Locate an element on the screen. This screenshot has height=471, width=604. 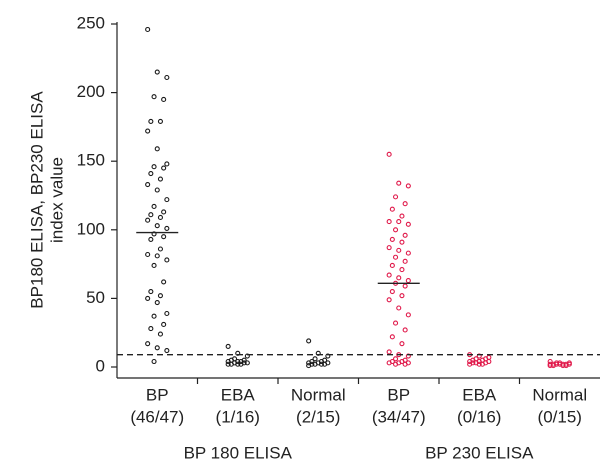
group-label: BP 180 ELISA is located at coordinates (238, 452).